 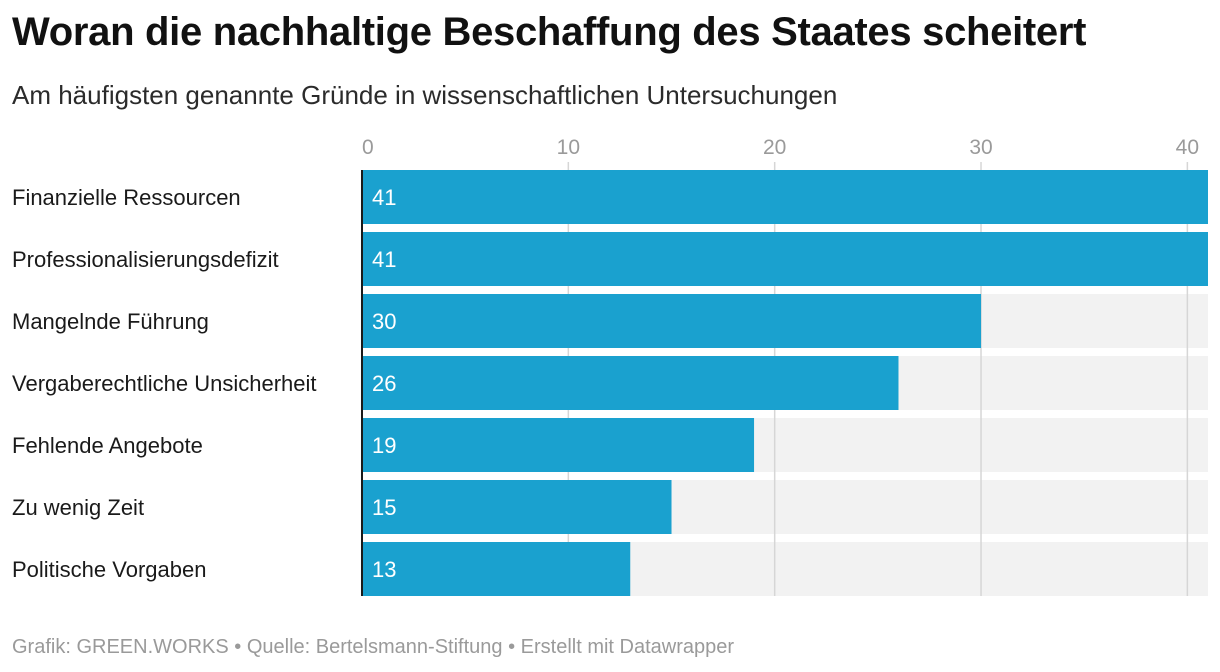 I want to click on x-tick-label: 30, so click(x=980, y=147).